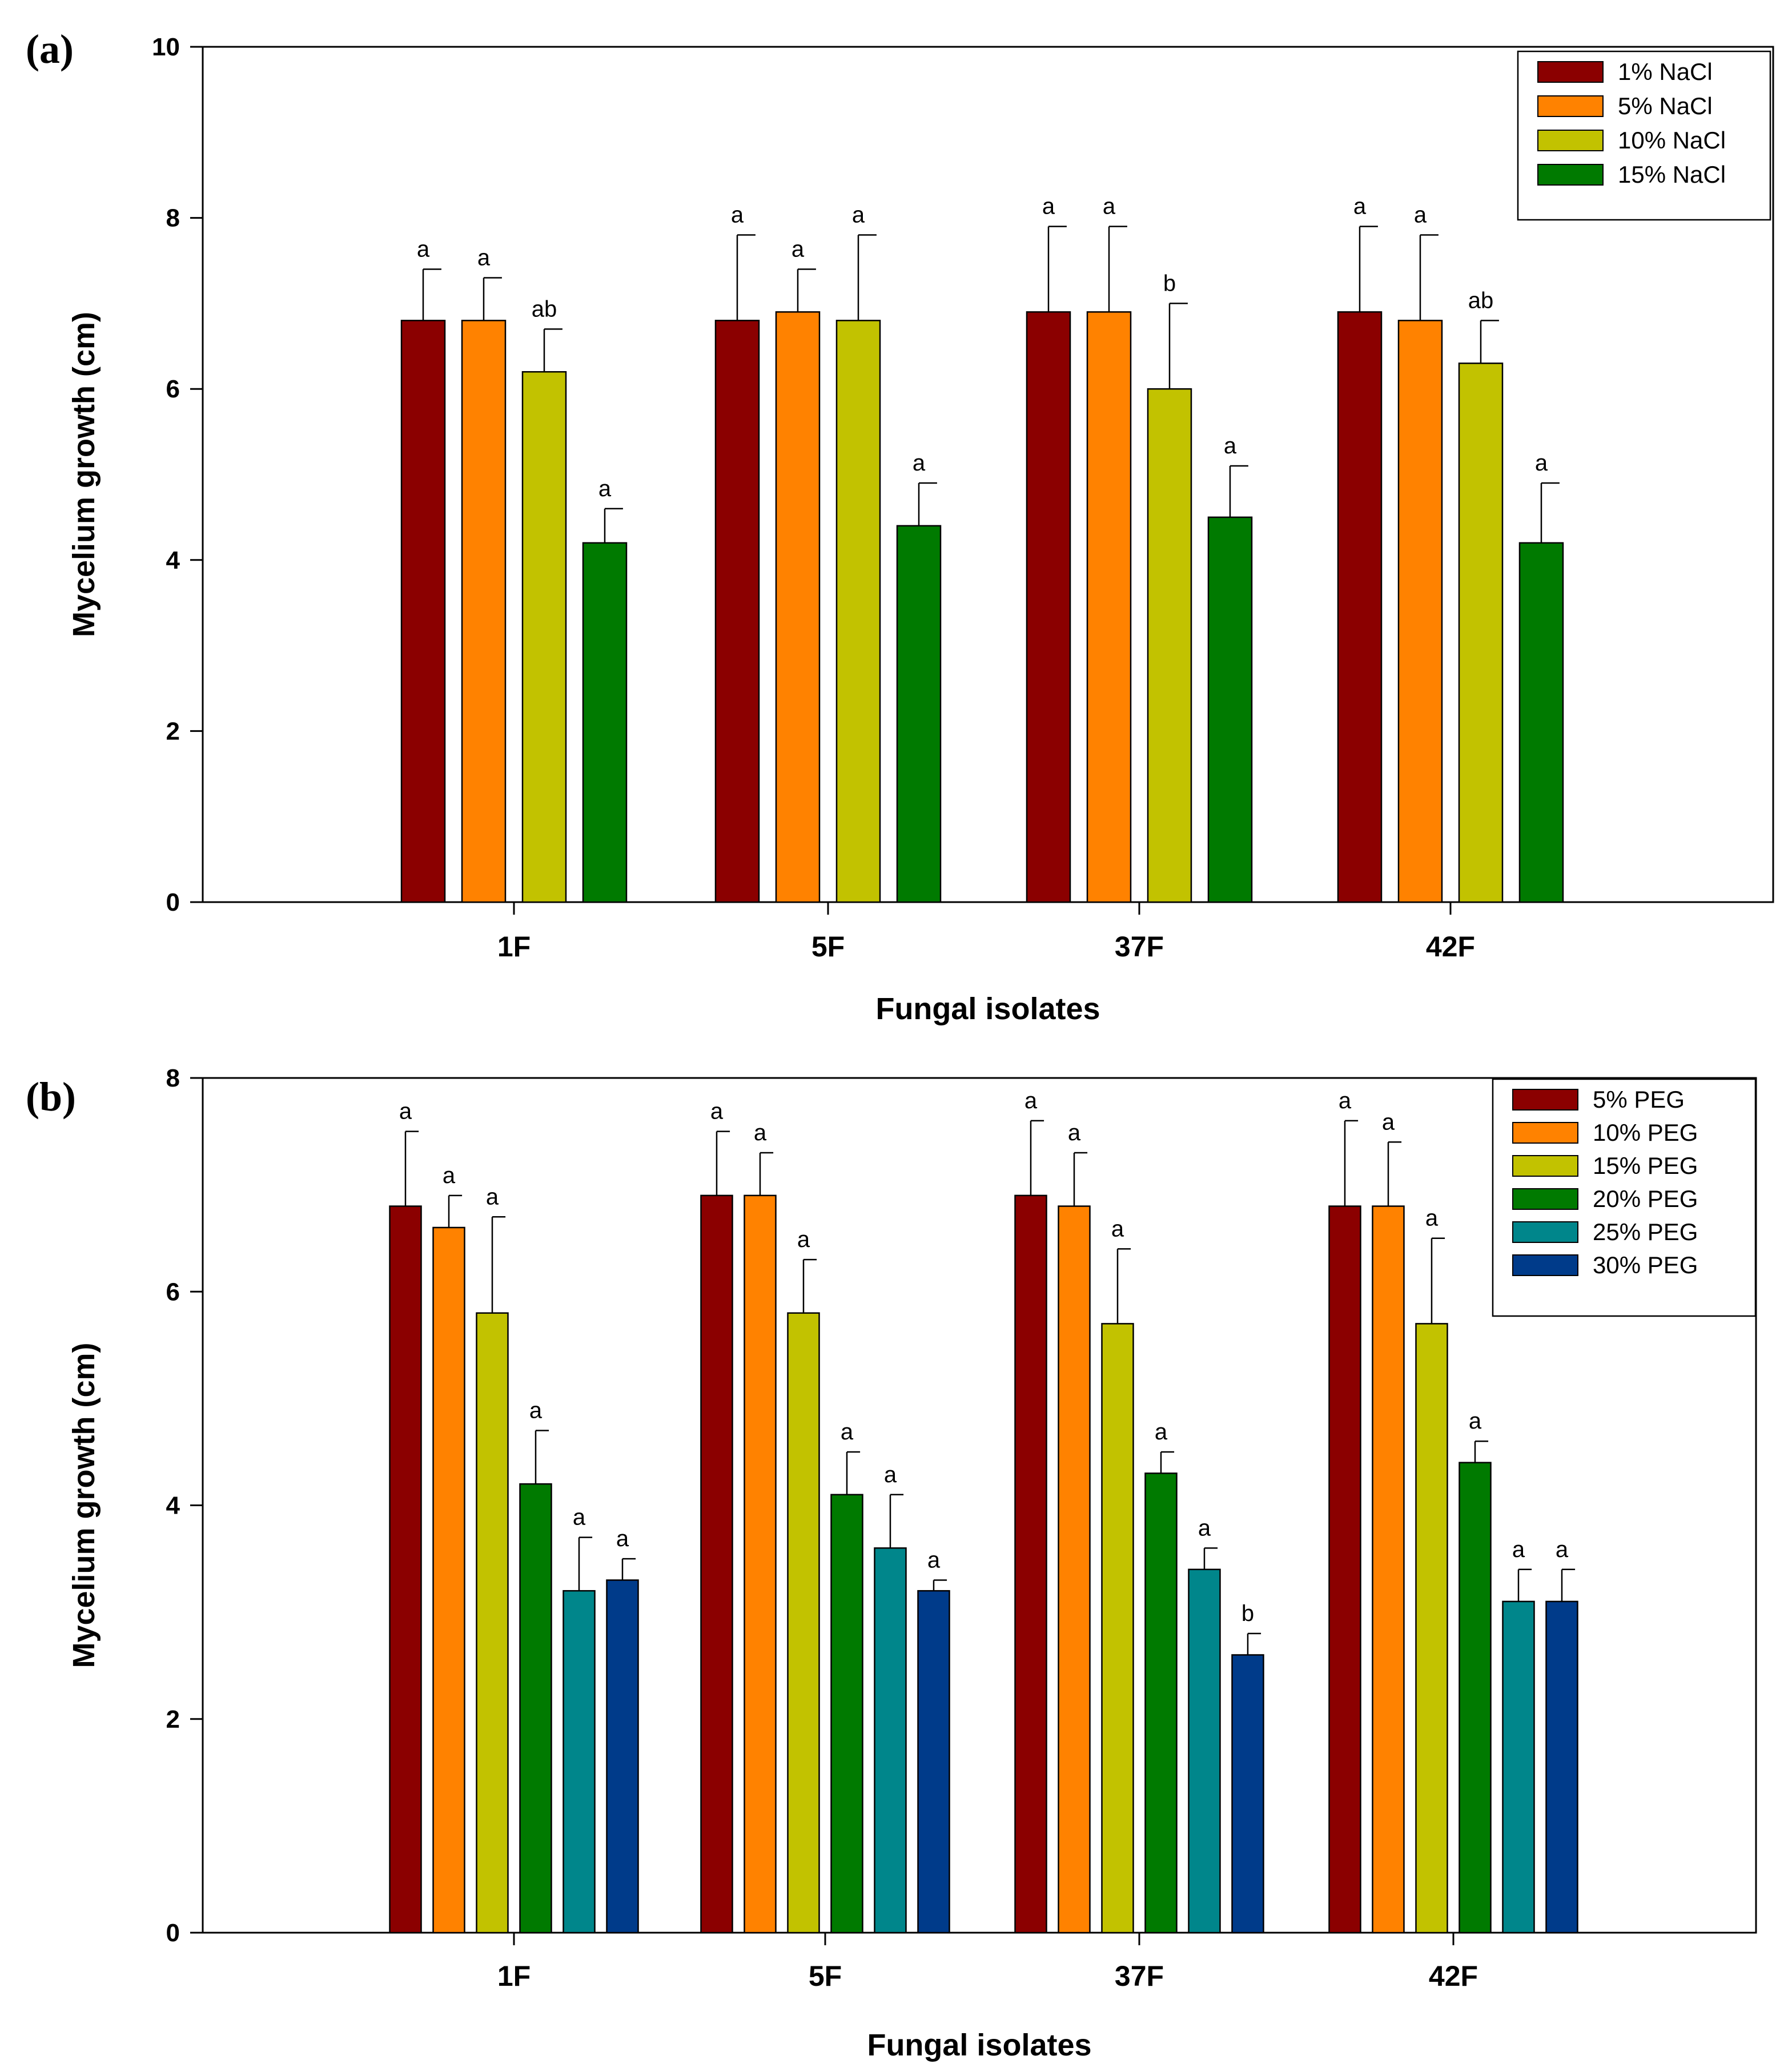 Image resolution: width=1792 pixels, height=2068 pixels. What do you see at coordinates (1672, 140) in the screenshot?
I see `legend-label: 10% NaCl` at bounding box center [1672, 140].